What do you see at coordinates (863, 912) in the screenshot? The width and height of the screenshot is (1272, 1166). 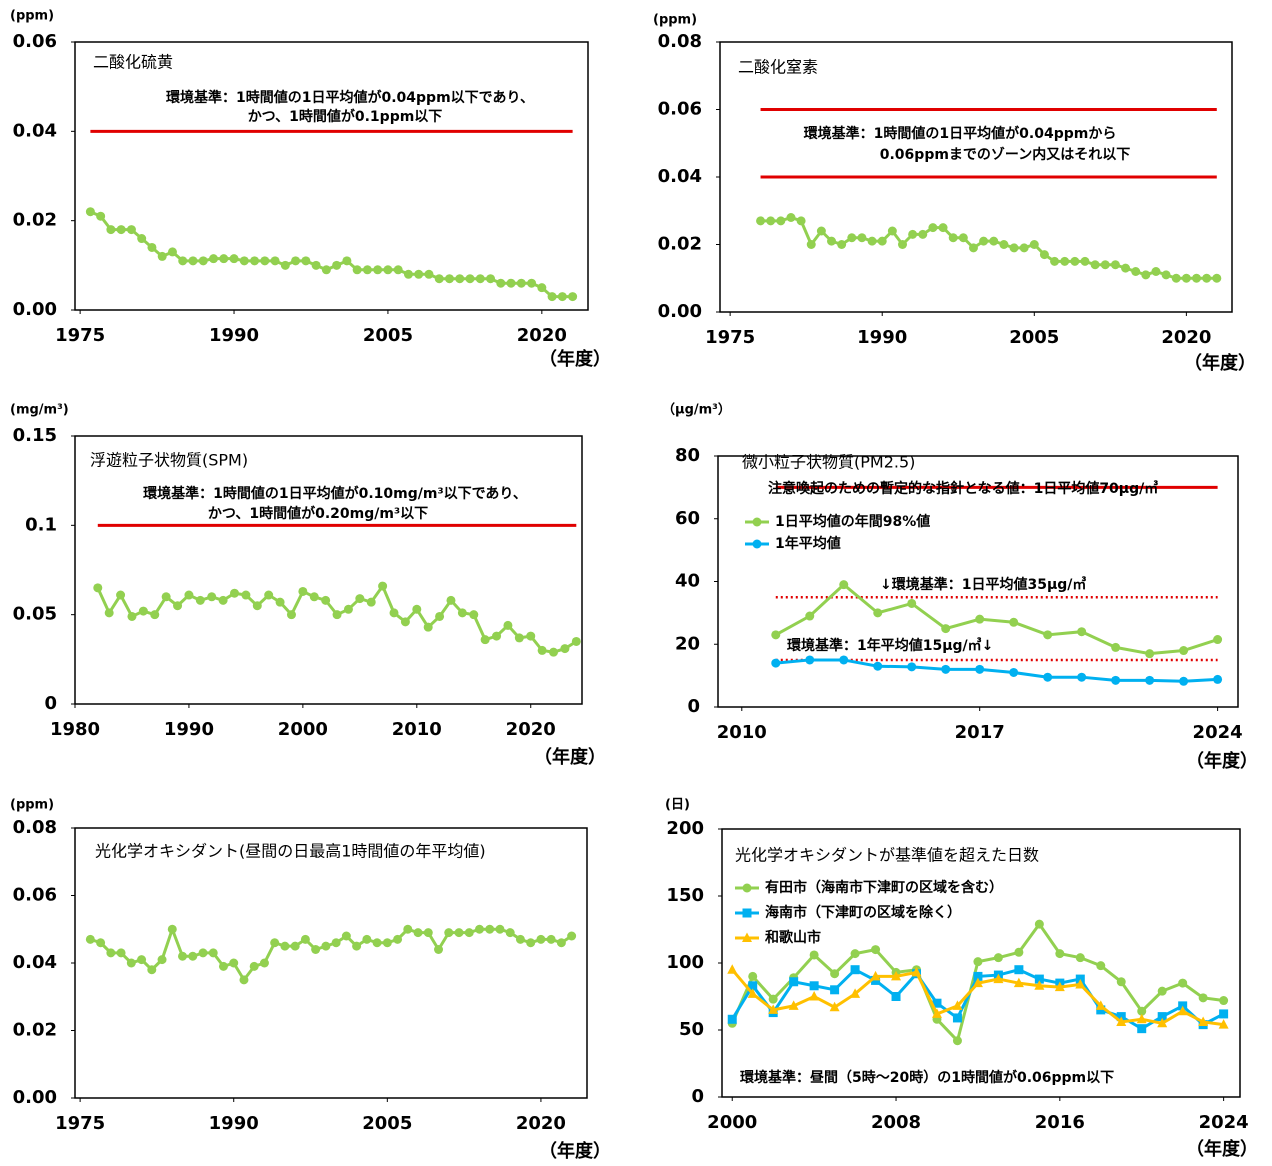 I see `legend-label: 海南市（下津町の区域を除く）` at bounding box center [863, 912].